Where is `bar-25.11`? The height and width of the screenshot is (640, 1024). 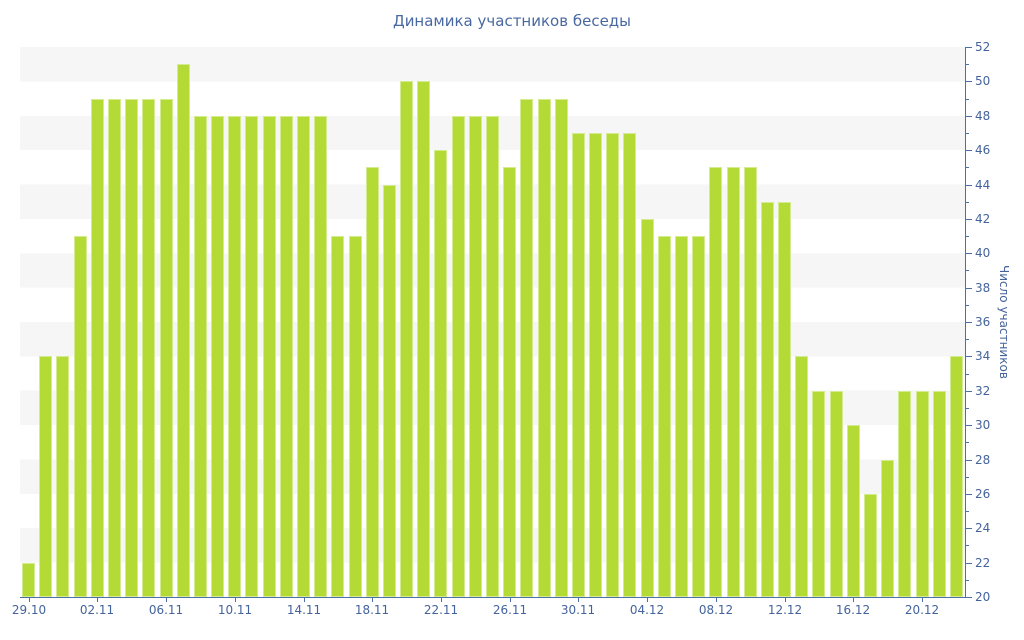
bar-25.11 is located at coordinates (492, 356).